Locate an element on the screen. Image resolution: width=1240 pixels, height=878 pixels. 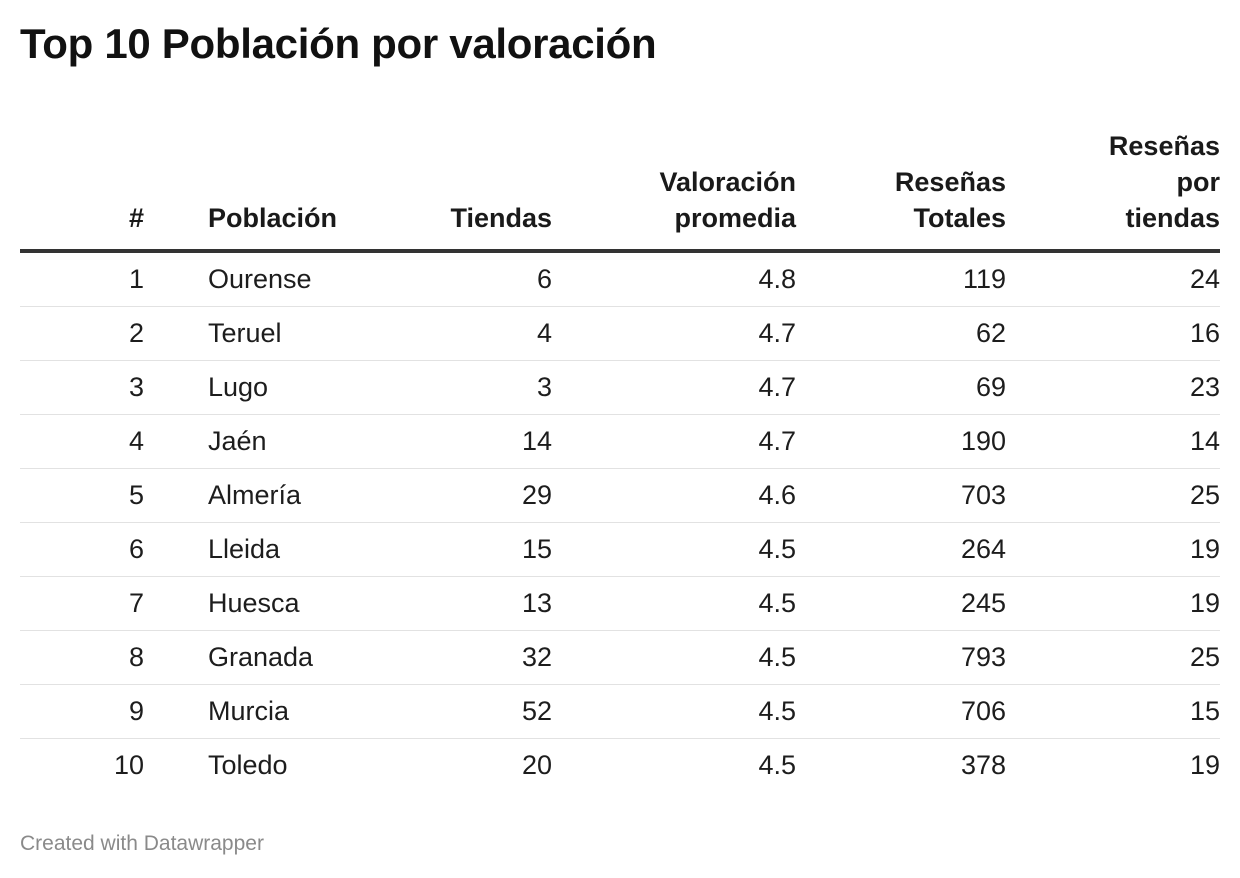
cell-resenas: 190 is located at coordinates (983, 441).